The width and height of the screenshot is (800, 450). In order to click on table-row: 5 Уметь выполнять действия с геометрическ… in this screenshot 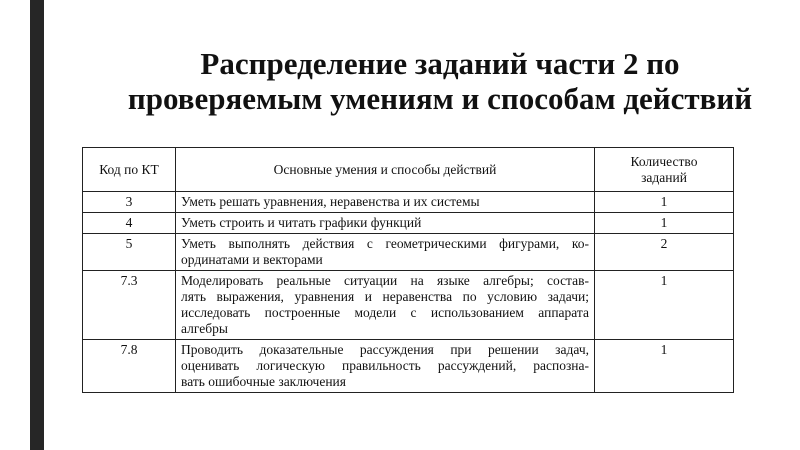, I will do `click(408, 252)`.